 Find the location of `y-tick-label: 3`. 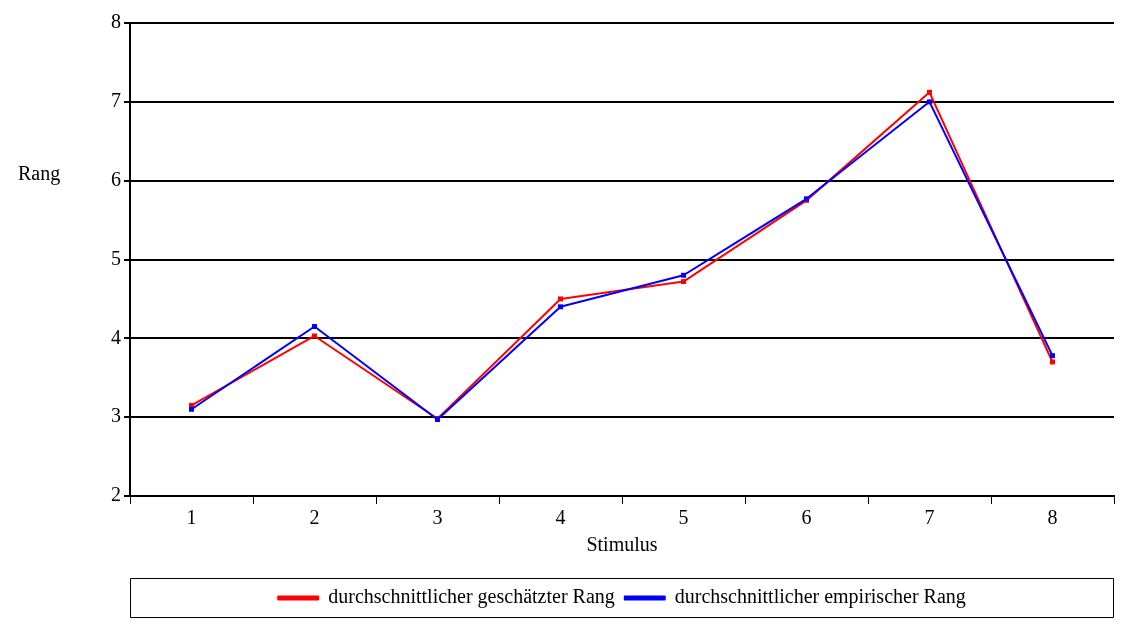

y-tick-label: 3 is located at coordinates (116, 415).